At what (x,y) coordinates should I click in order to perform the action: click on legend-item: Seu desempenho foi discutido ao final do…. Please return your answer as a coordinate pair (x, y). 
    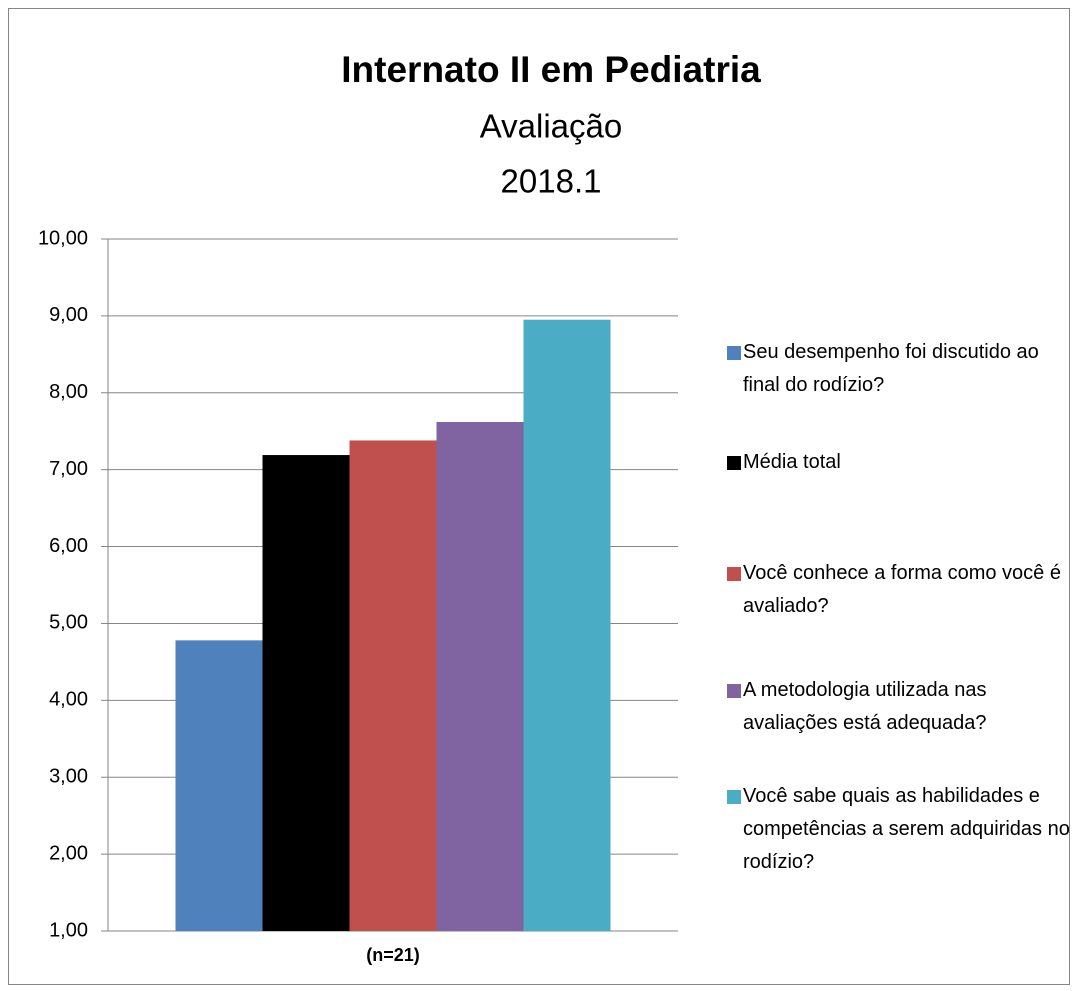
    Looking at the image, I should click on (898, 369).